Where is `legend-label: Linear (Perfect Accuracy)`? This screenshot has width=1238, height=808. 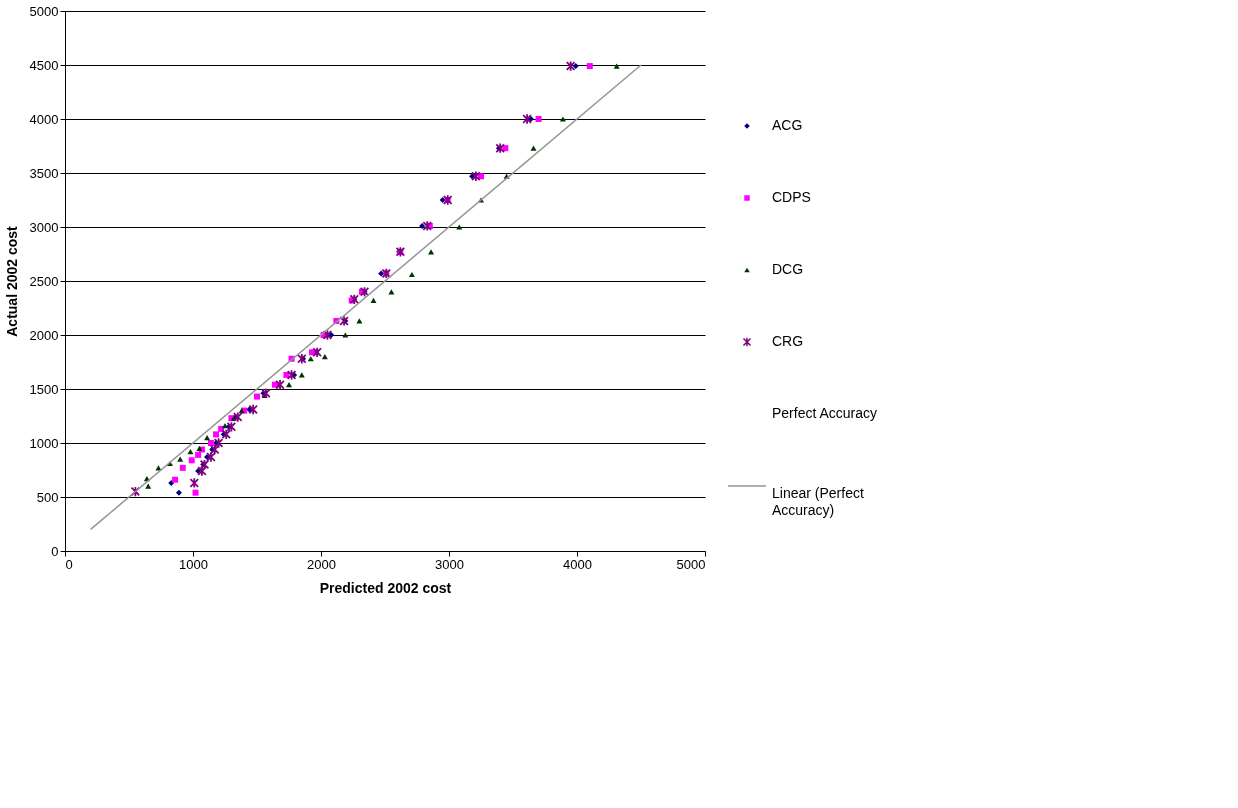 legend-label: Linear (Perfect Accuracy) is located at coordinates (818, 501).